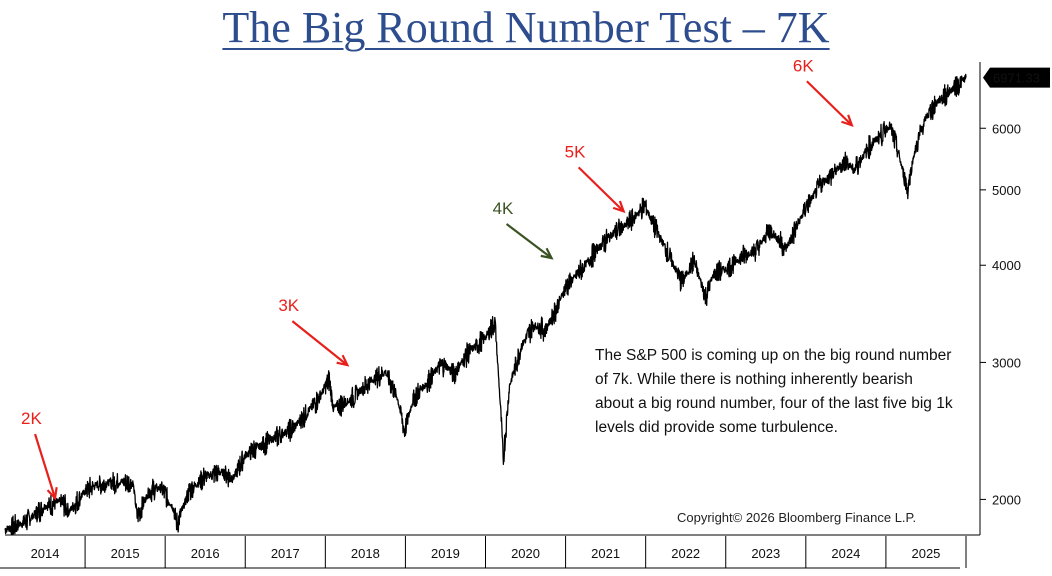  I want to click on x-tick-label: 2015, so click(125, 553).